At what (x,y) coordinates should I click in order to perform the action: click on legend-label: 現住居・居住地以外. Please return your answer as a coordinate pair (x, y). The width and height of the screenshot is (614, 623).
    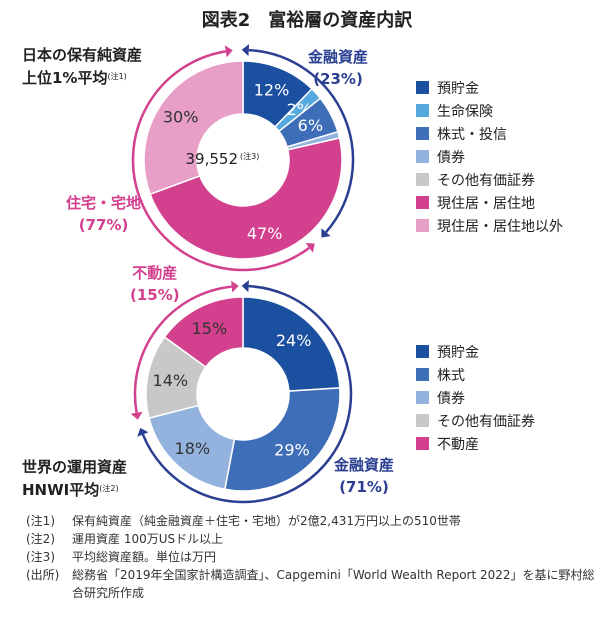
    Looking at the image, I should click on (500, 226).